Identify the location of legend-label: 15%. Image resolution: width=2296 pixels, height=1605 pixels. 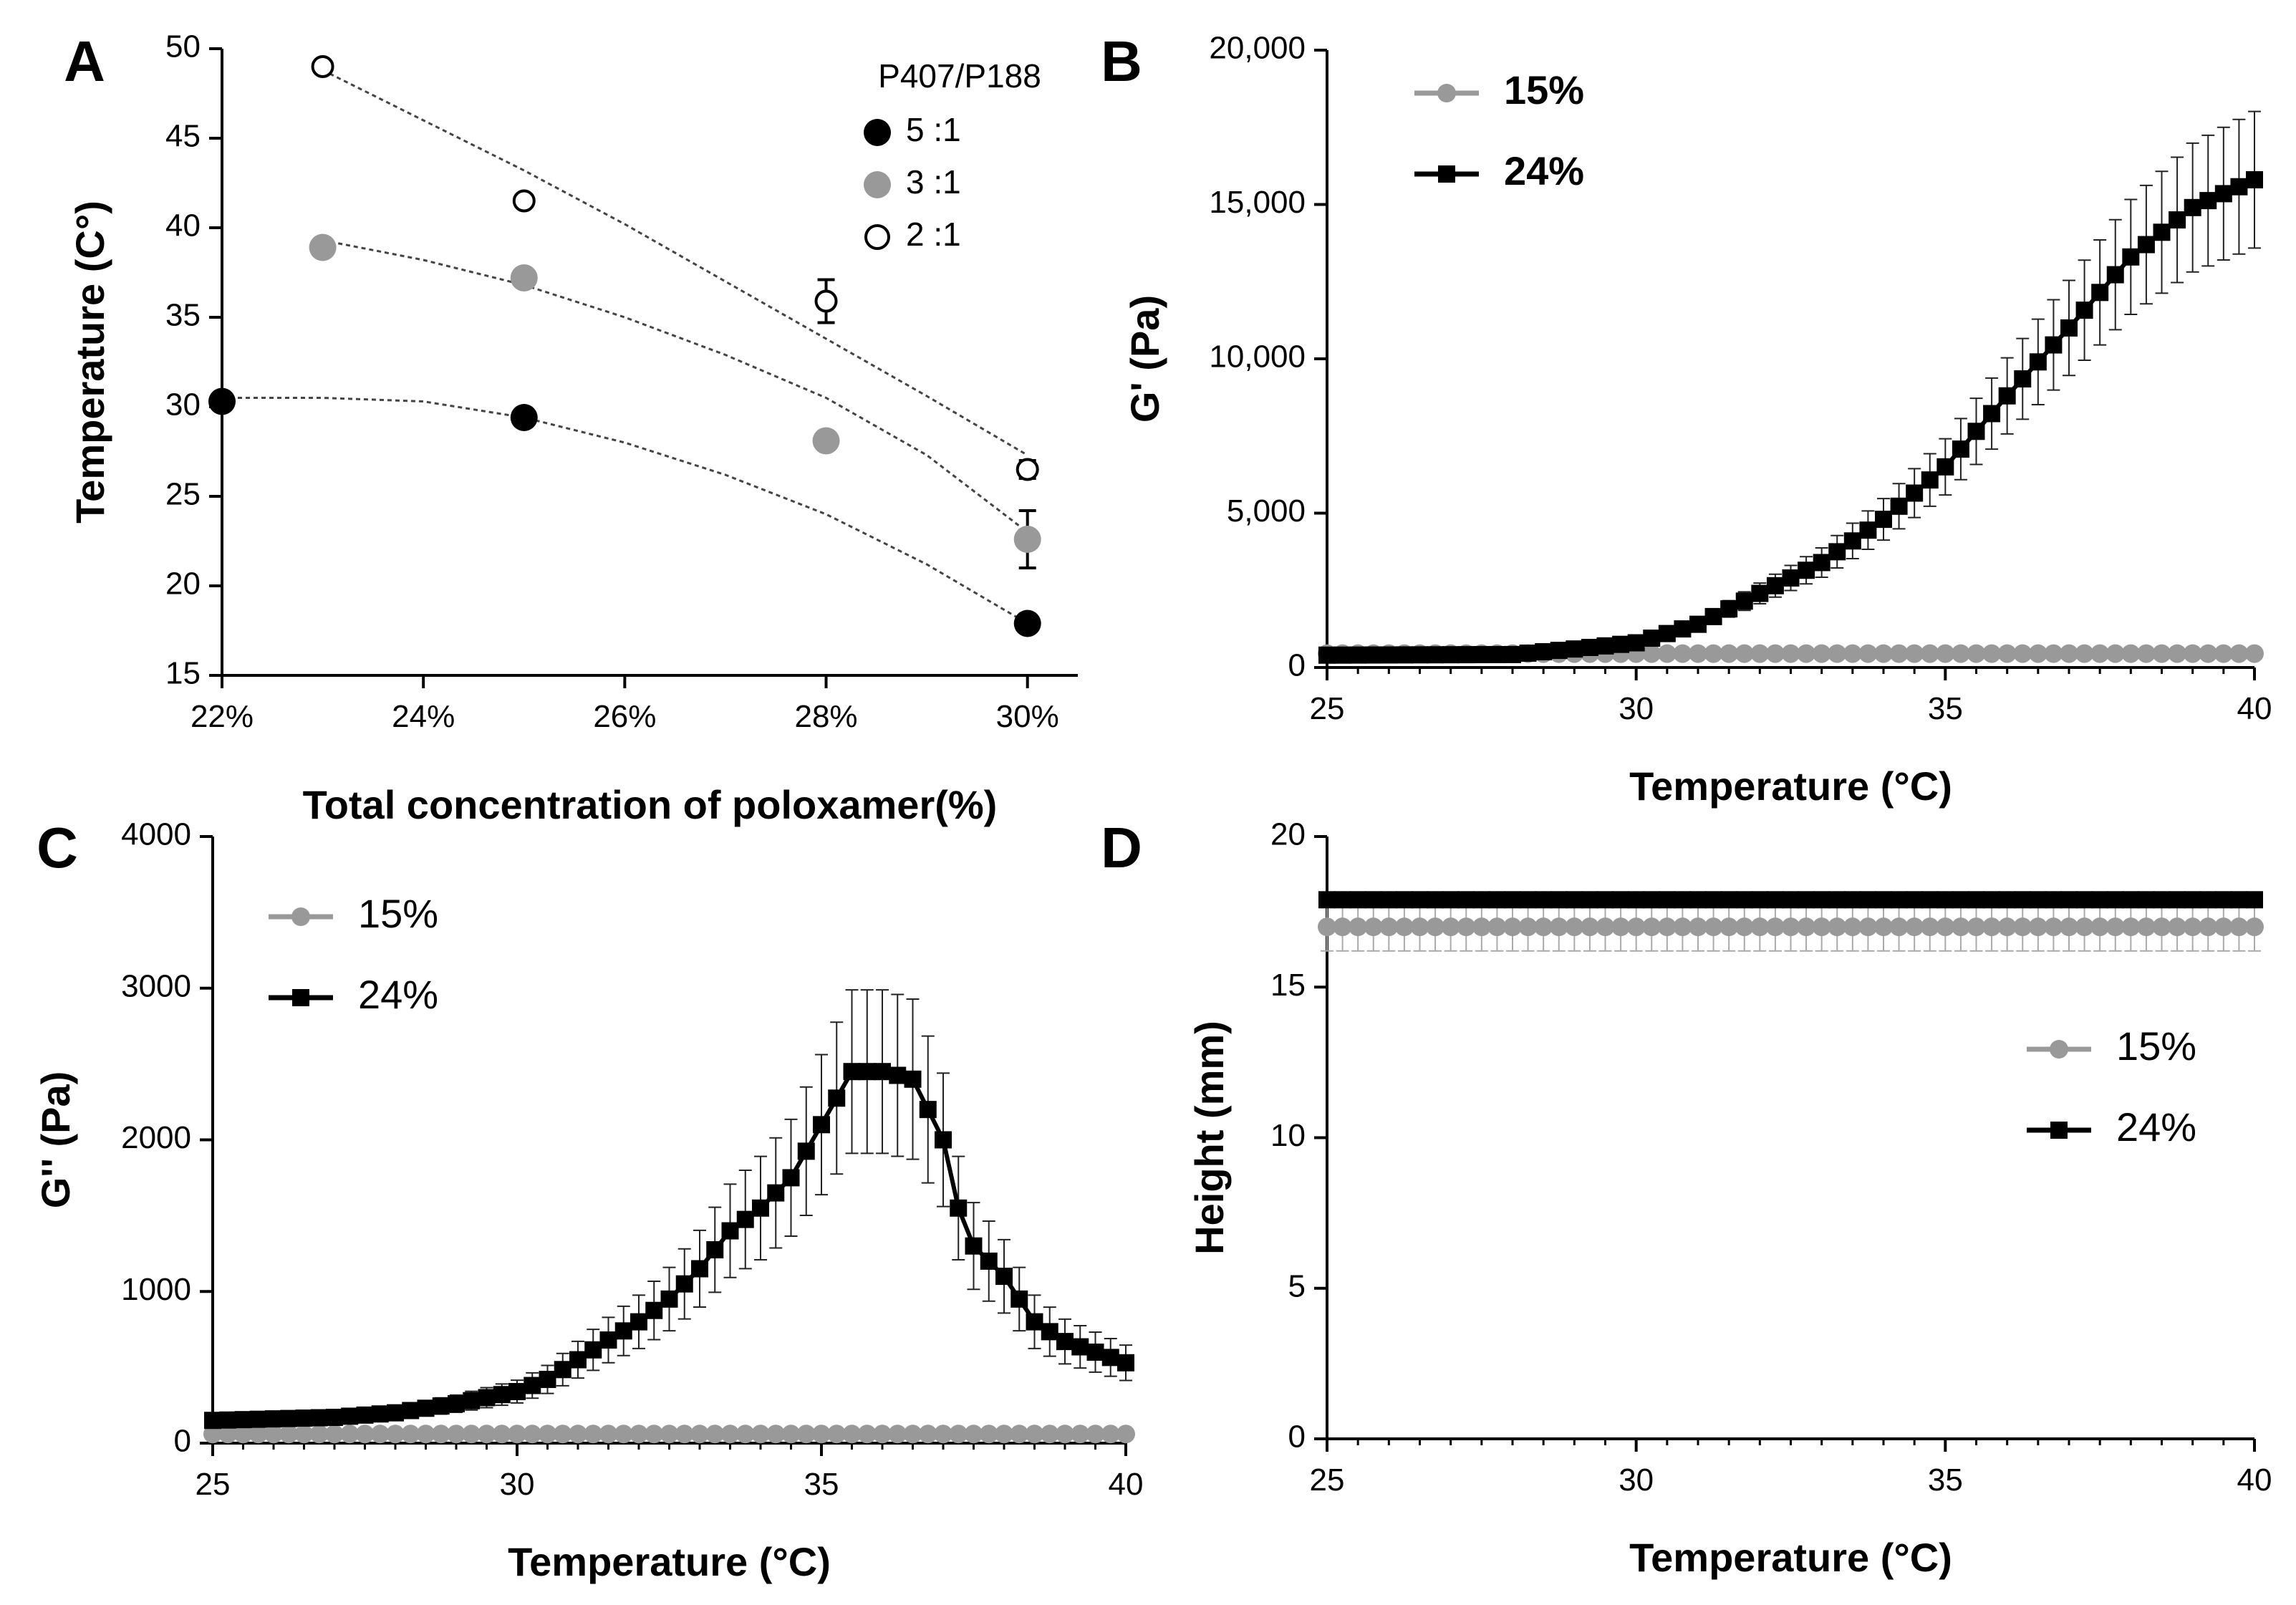
(1544, 90).